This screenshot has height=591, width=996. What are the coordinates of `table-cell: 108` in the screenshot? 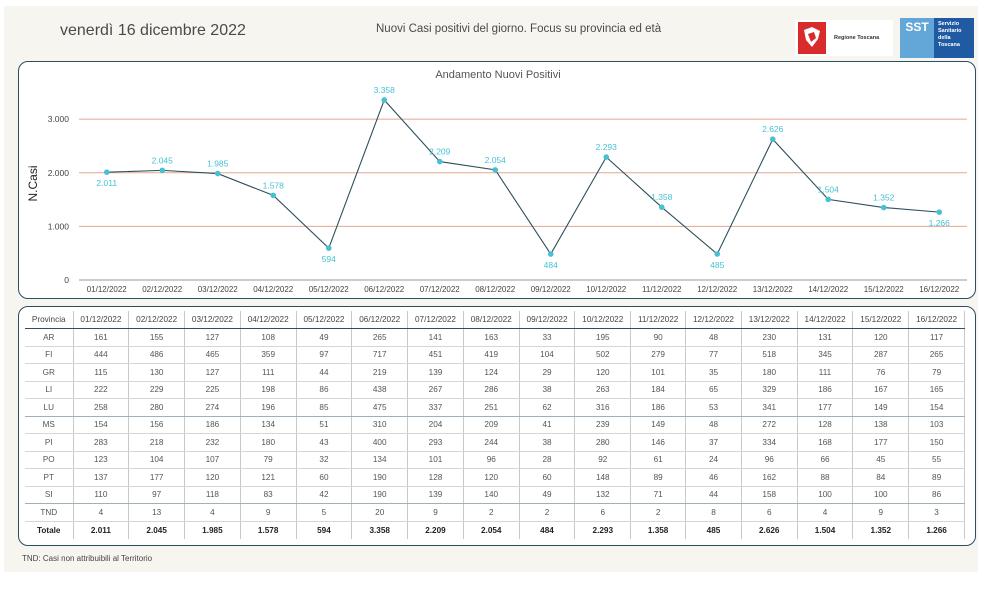 It's located at (268, 337).